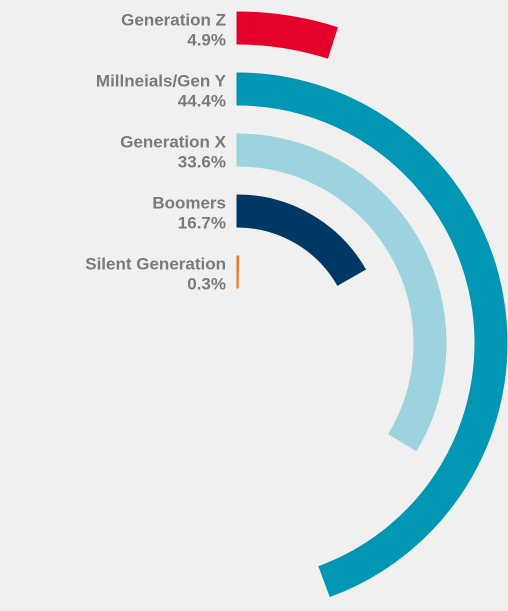 This screenshot has height=611, width=508. What do you see at coordinates (161, 80) in the screenshot?
I see `category-label: Millneials/Gen Y` at bounding box center [161, 80].